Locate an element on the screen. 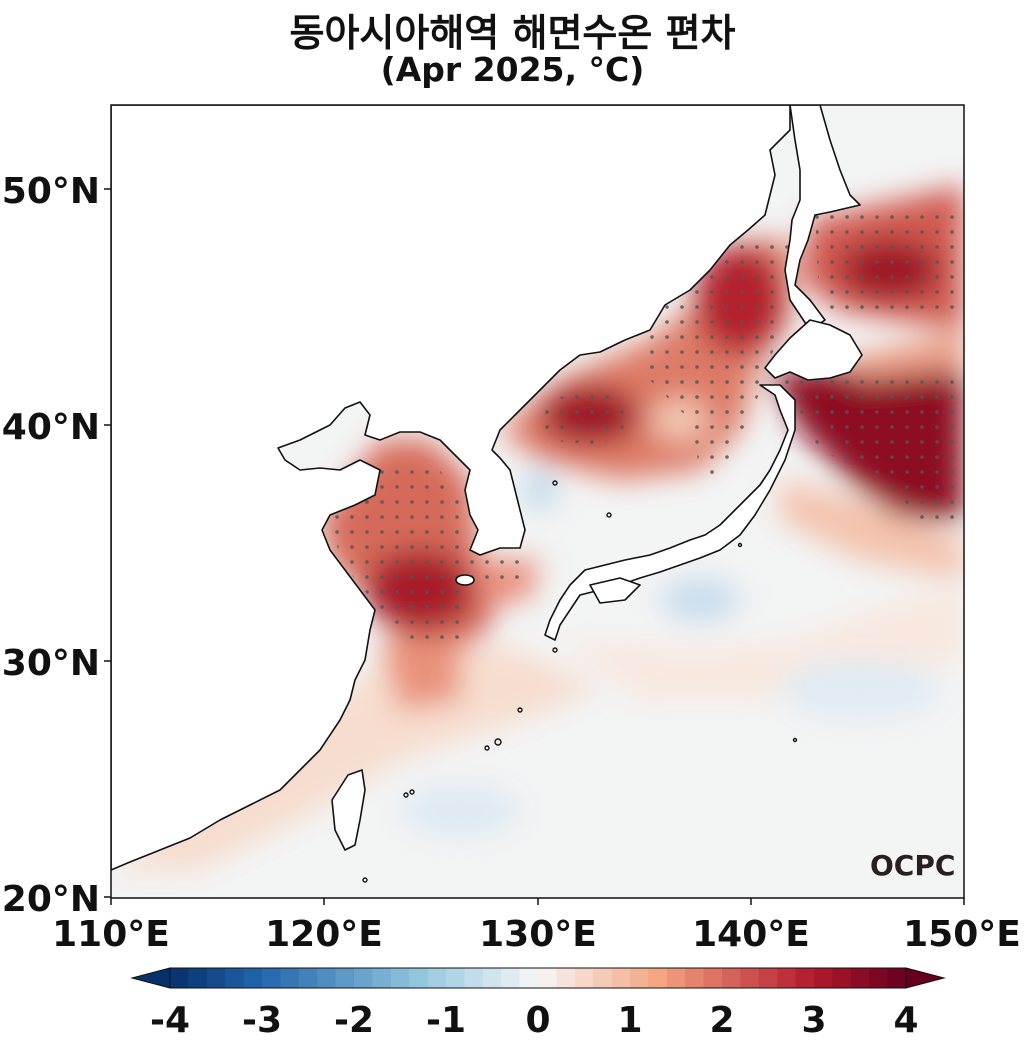  lat-tick-30: 30°N is located at coordinates (51, 663).